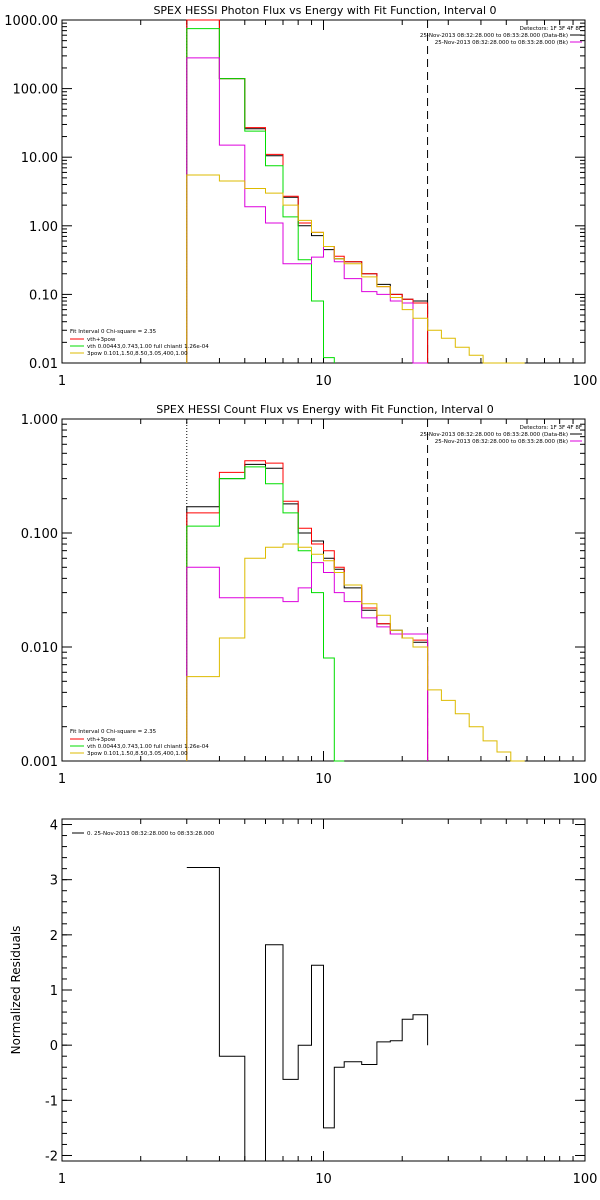  I want to click on photon-flux-series-gold, so click(355, 269).